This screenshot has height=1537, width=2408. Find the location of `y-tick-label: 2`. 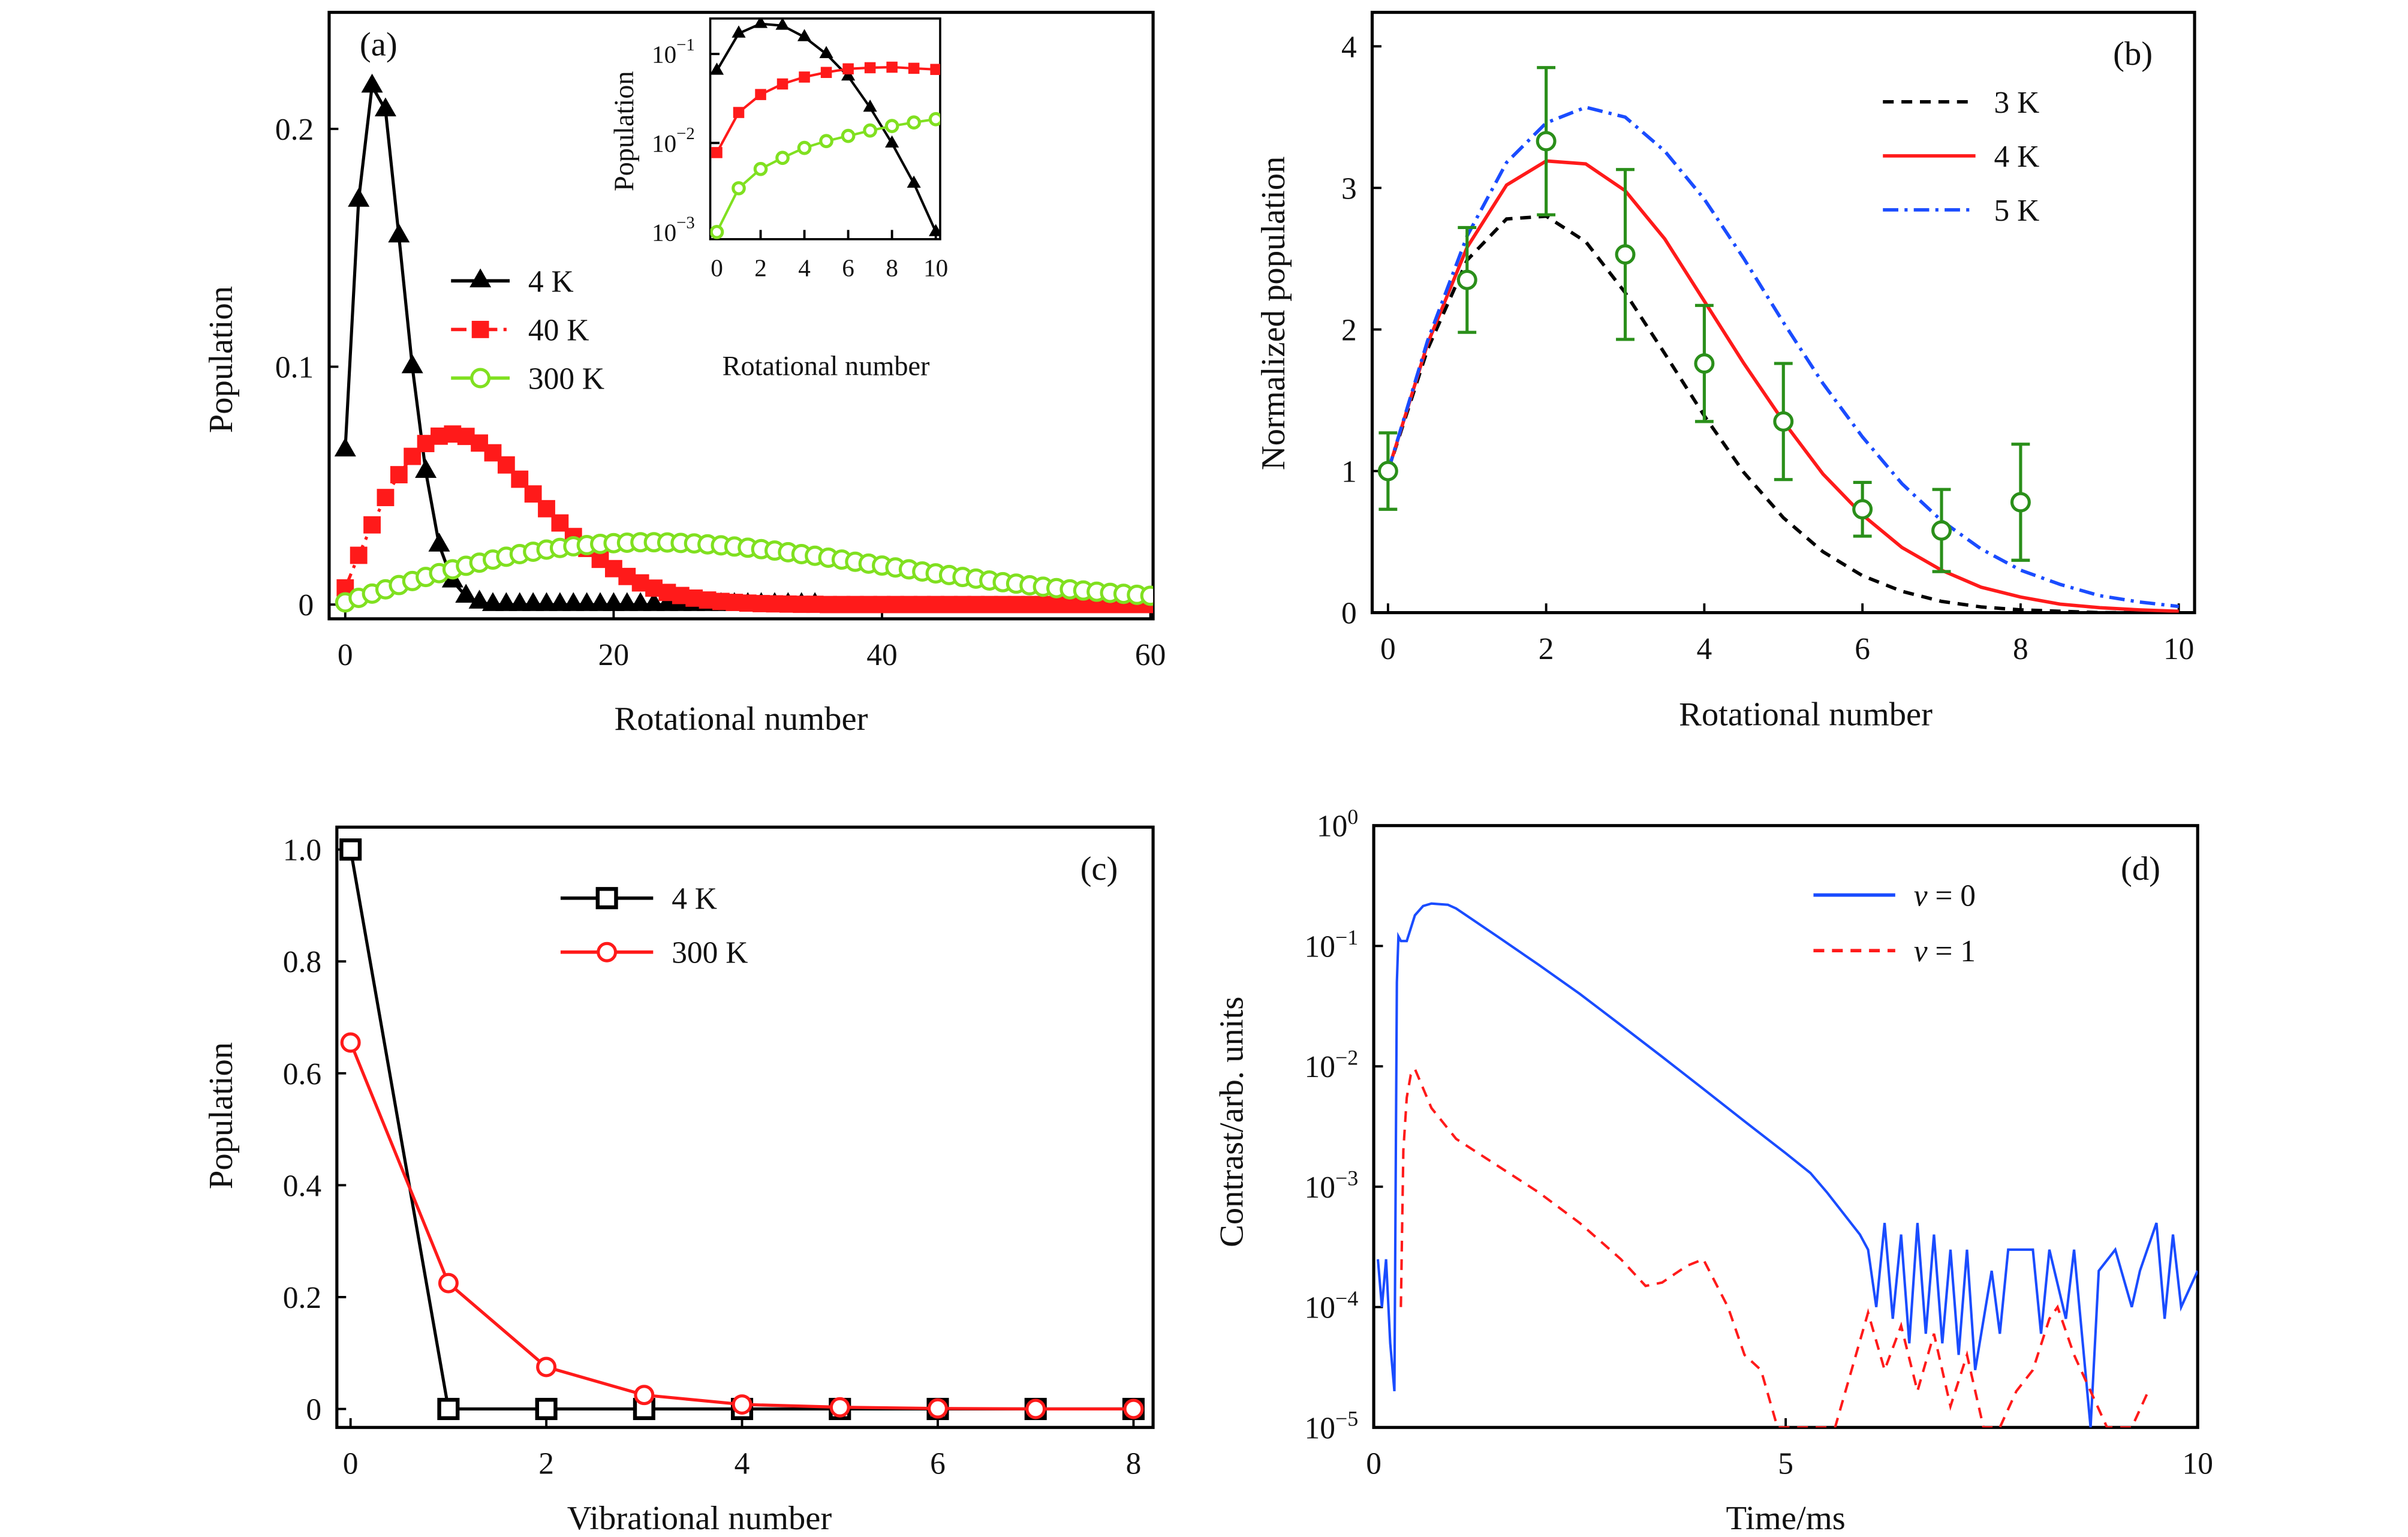

y-tick-label: 2 is located at coordinates (1349, 330).